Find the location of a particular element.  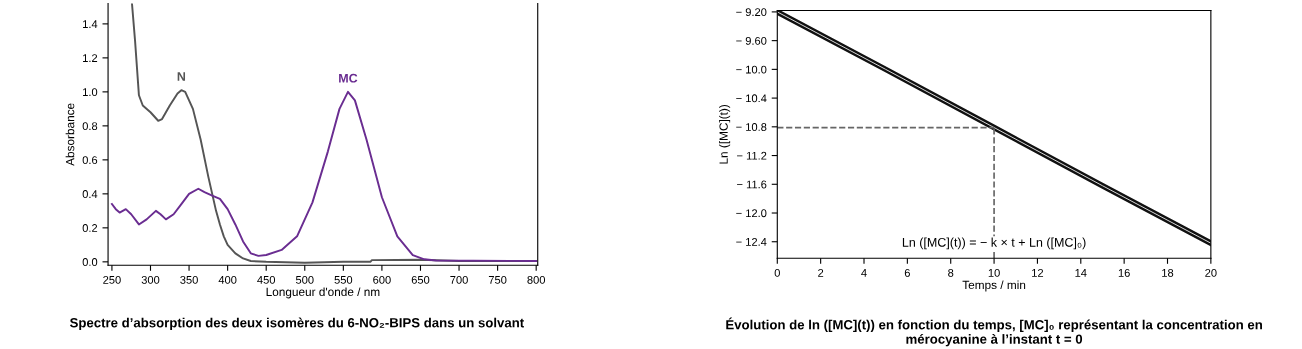

x-tick-label: 800 is located at coordinates (536, 279).